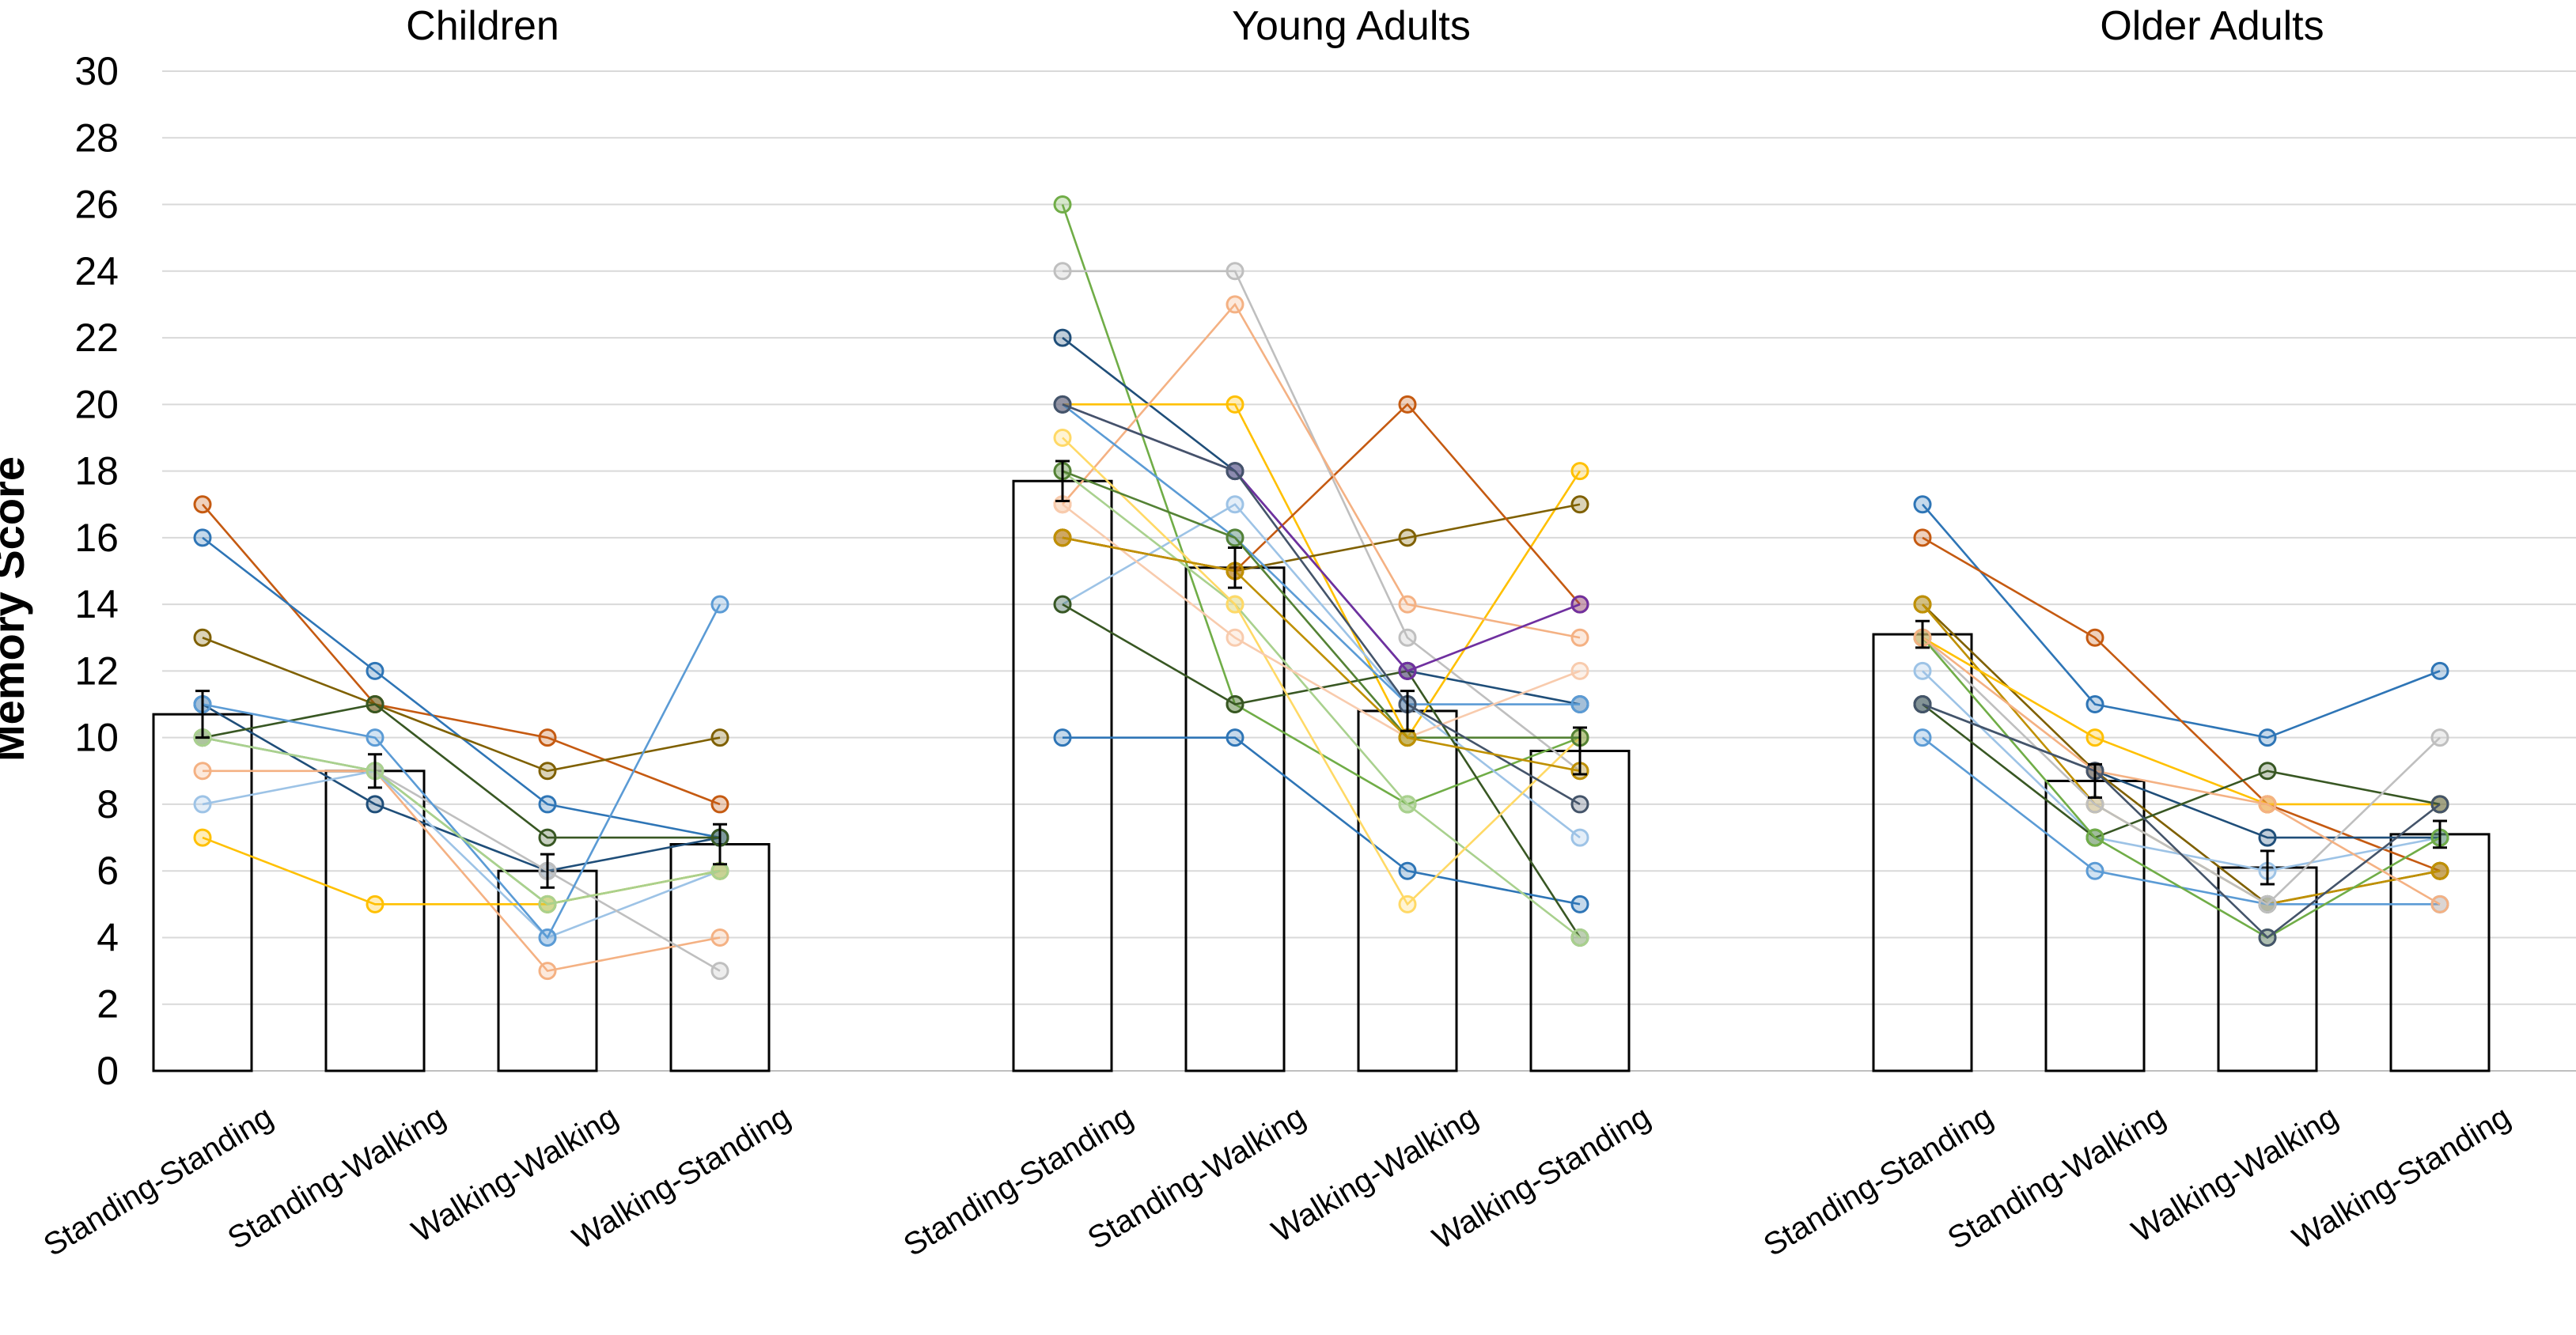 Image resolution: width=2576 pixels, height=1335 pixels. Describe the element at coordinates (108, 1005) in the screenshot. I see `y-tick-label: 2` at that location.